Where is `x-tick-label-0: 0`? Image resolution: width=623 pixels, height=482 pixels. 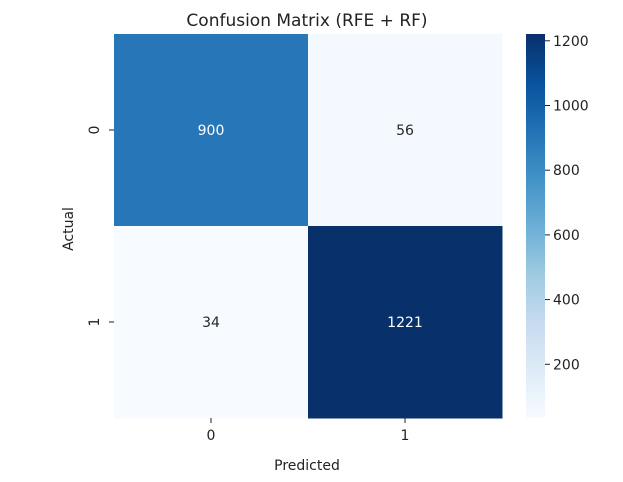 x-tick-label-0: 0 is located at coordinates (211, 436).